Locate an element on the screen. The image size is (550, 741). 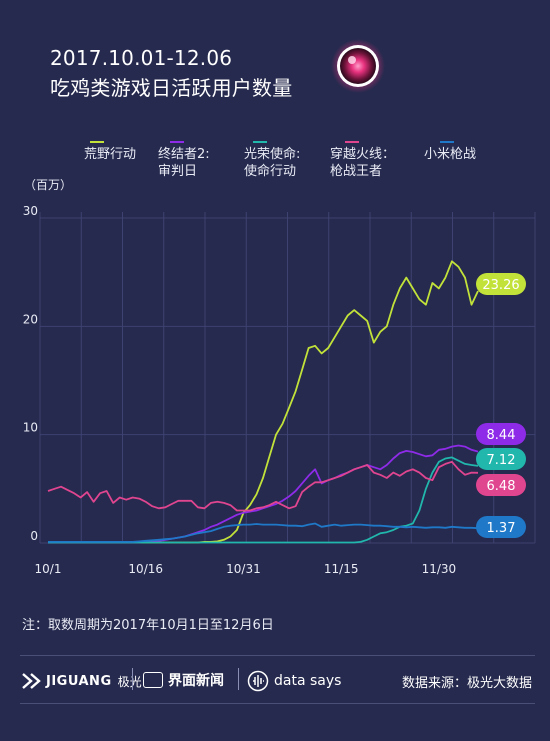
y-tick-label-0: 0 is located at coordinates (34, 536).